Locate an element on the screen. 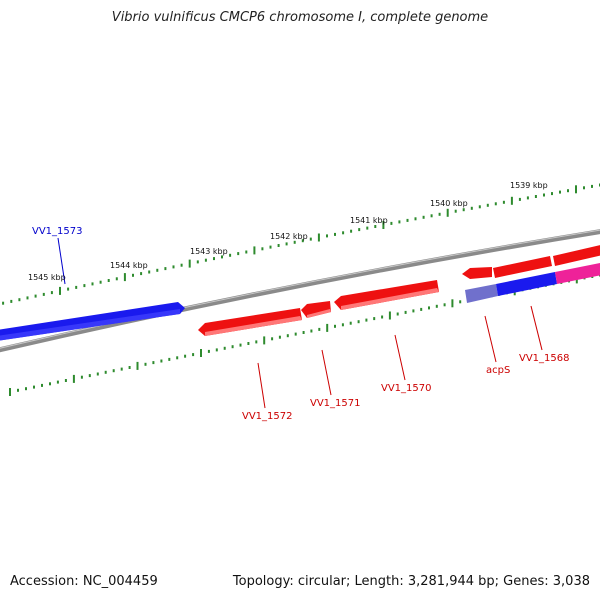 The width and height of the screenshot is (600, 600). kbp-label-1545: 1545 kbp is located at coordinates (47, 277).